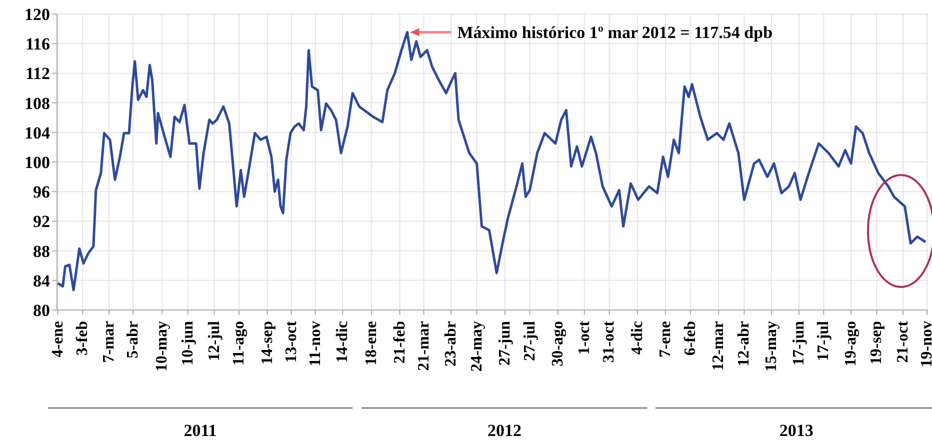  What do you see at coordinates (41, 192) in the screenshot?
I see `y-tick-label: 96` at bounding box center [41, 192].